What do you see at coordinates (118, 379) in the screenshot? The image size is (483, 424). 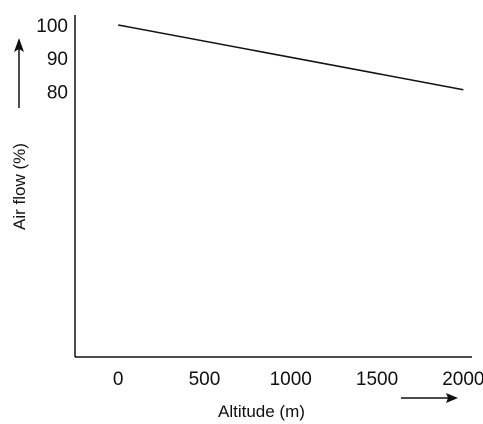 I see `x-tick-label: 0` at bounding box center [118, 379].